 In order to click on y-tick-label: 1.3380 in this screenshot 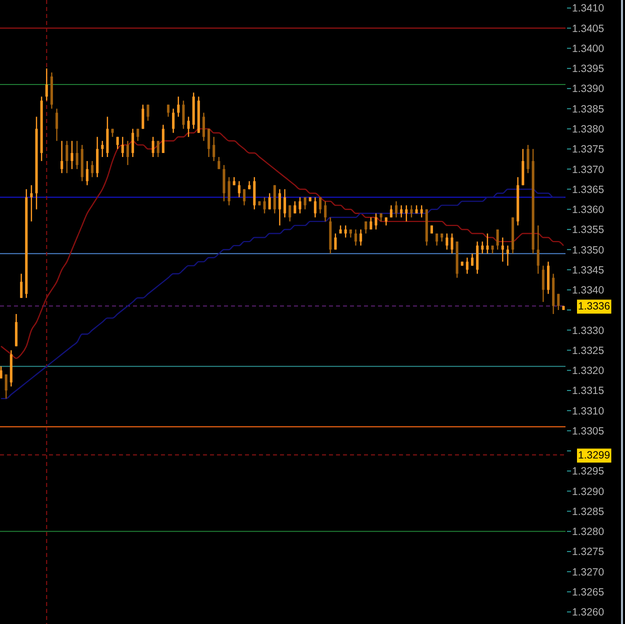, I will do `click(588, 130)`.